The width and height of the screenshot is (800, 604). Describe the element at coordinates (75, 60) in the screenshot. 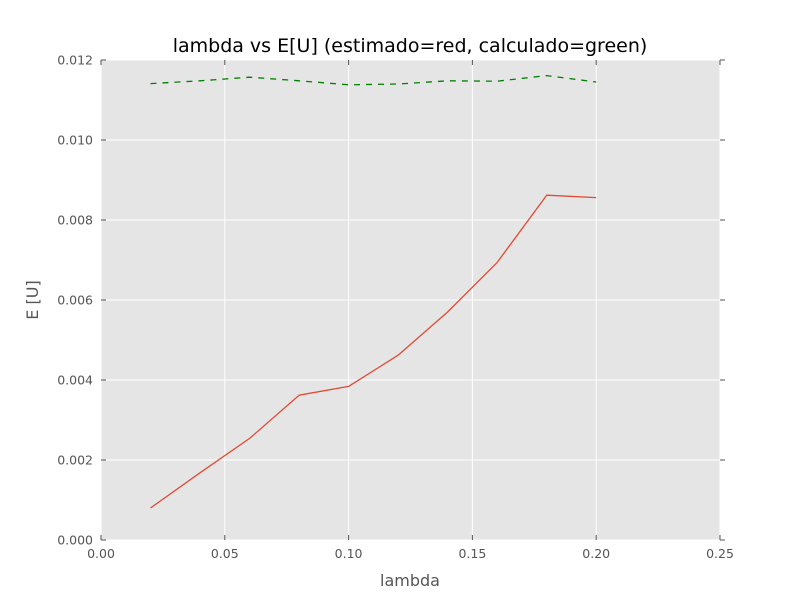

I see `y-tick-label: 0.012` at that location.